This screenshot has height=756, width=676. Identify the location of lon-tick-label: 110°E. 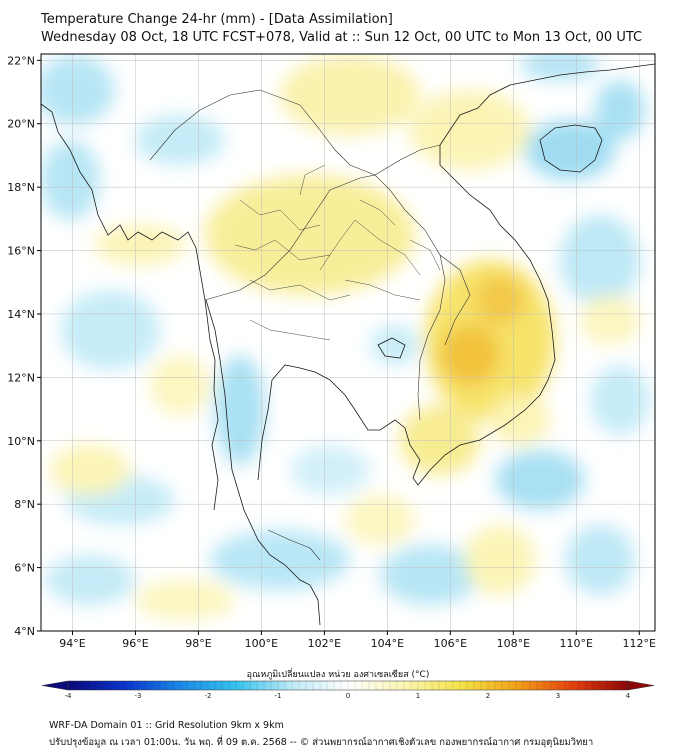
(576, 643).